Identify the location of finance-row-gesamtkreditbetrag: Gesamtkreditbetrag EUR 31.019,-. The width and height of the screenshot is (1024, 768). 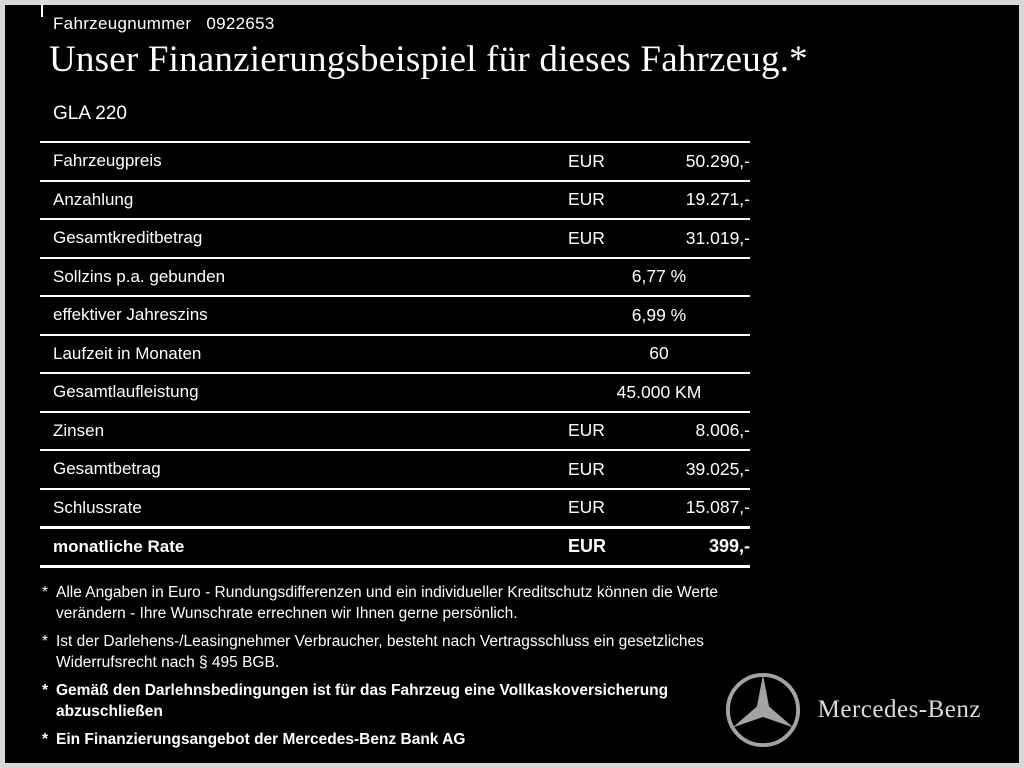
(395, 237).